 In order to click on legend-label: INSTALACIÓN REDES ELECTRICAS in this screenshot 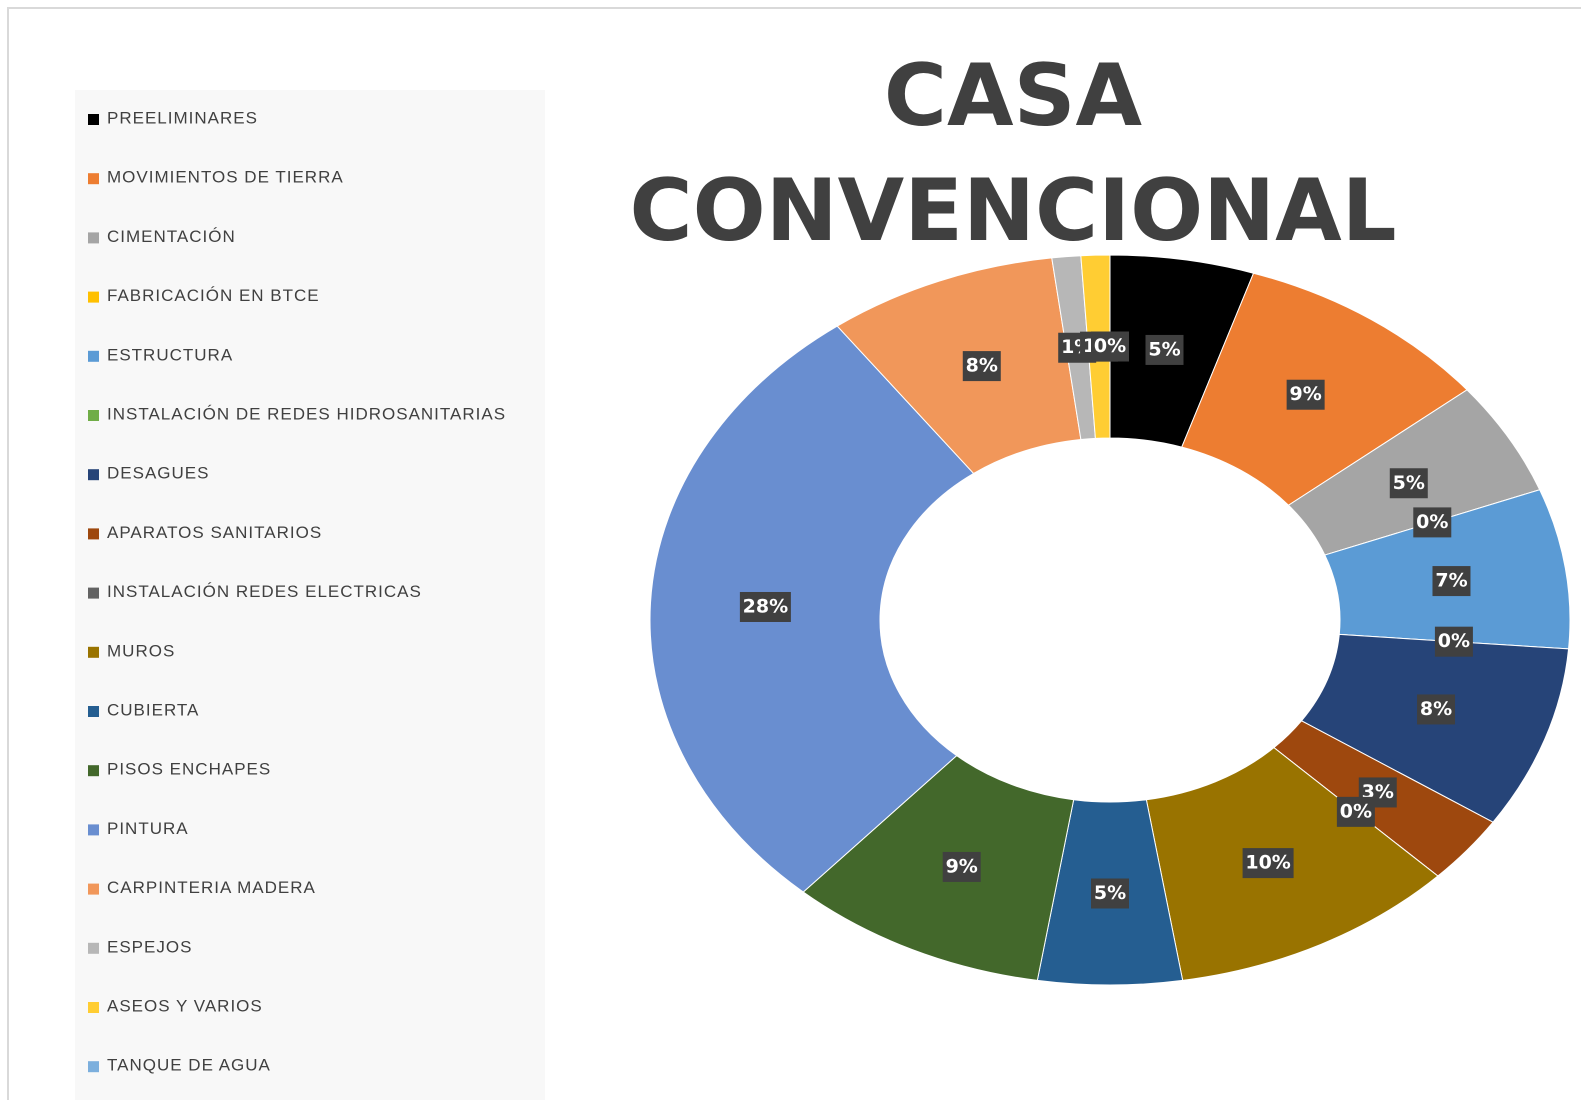, I will do `click(264, 591)`.